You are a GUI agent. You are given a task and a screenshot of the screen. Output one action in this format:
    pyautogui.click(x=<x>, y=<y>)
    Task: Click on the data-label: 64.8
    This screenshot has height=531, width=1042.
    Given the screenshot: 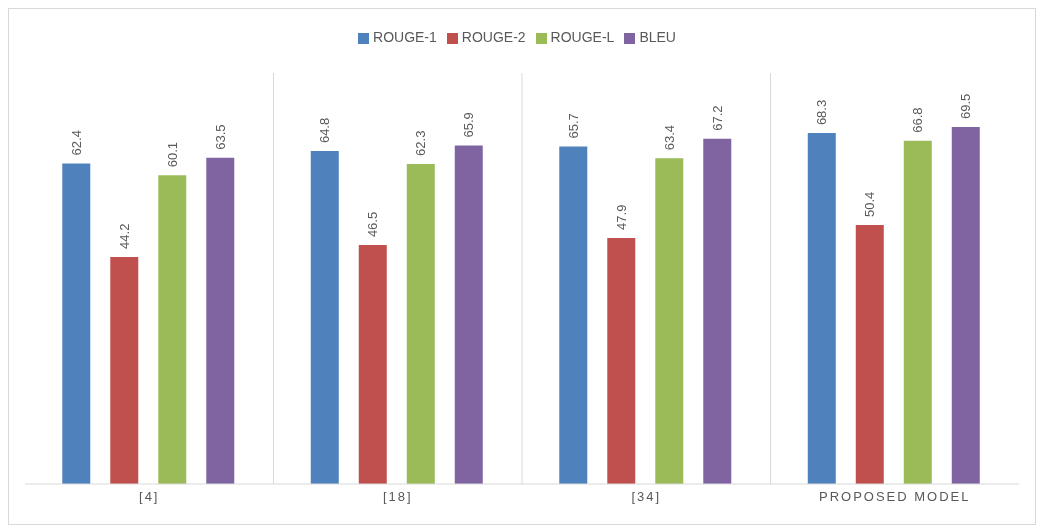 What is the action you would take?
    pyautogui.click(x=325, y=130)
    